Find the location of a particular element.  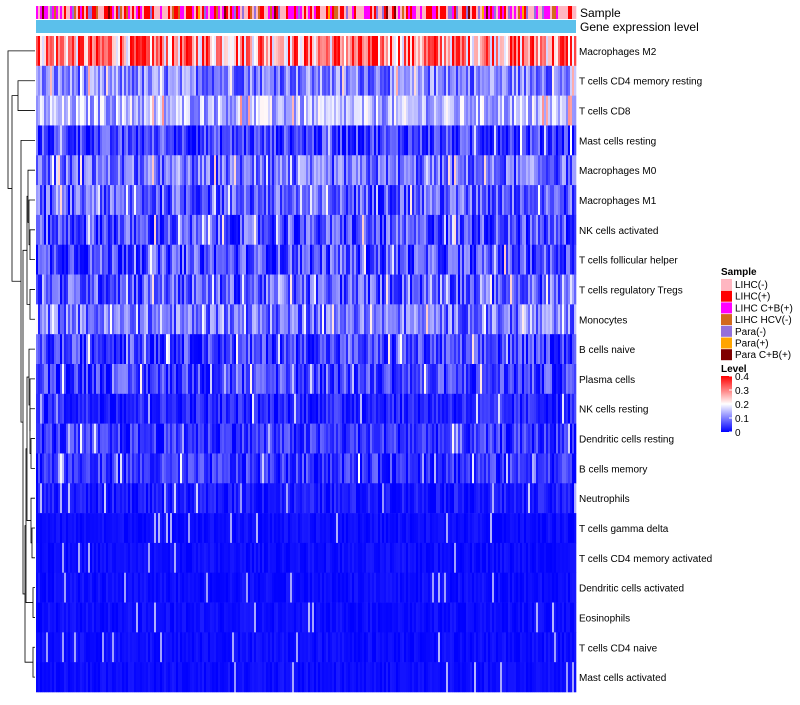

dendrogram-branch is located at coordinates (32, 431).